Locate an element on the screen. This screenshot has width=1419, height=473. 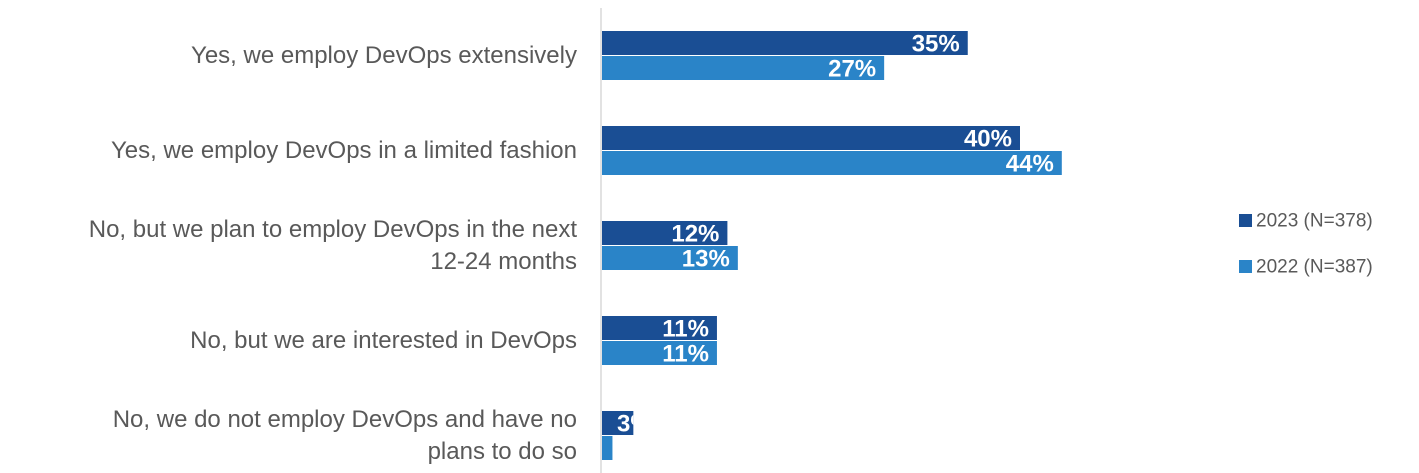
category-label-line: No, but we are interested in DevOps is located at coordinates (383, 340).